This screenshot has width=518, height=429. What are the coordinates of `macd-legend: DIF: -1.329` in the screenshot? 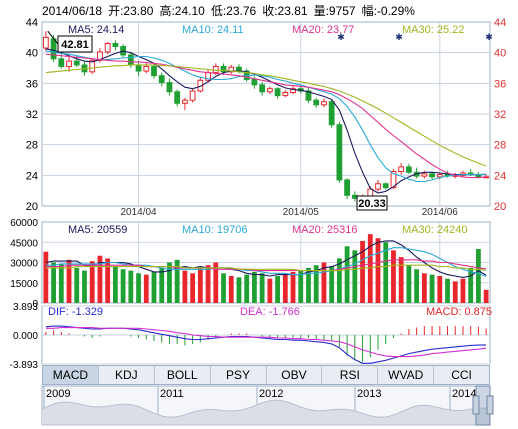 It's located at (75, 312).